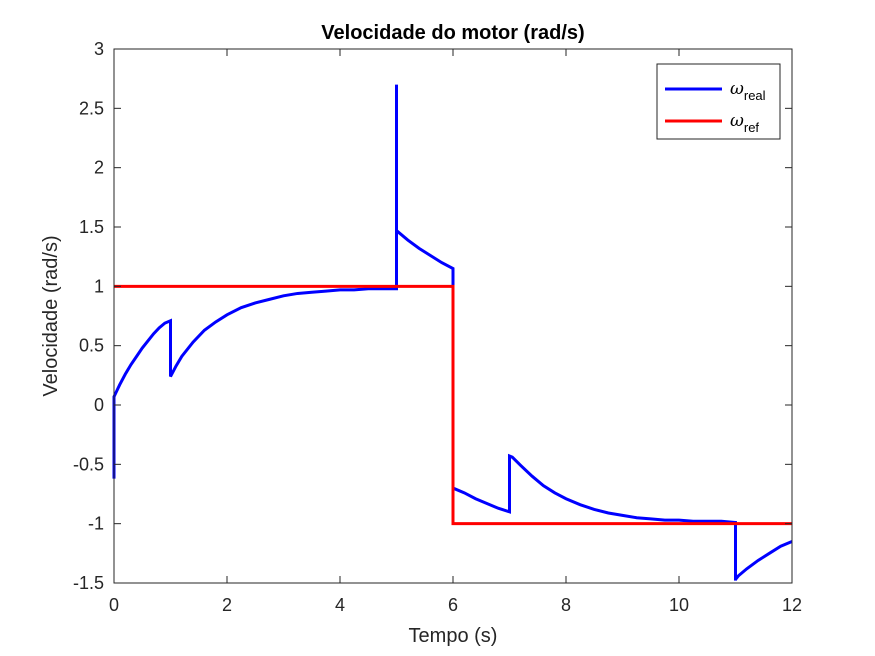  I want to click on legend-label-omega-ref: ωref, so click(744, 123).